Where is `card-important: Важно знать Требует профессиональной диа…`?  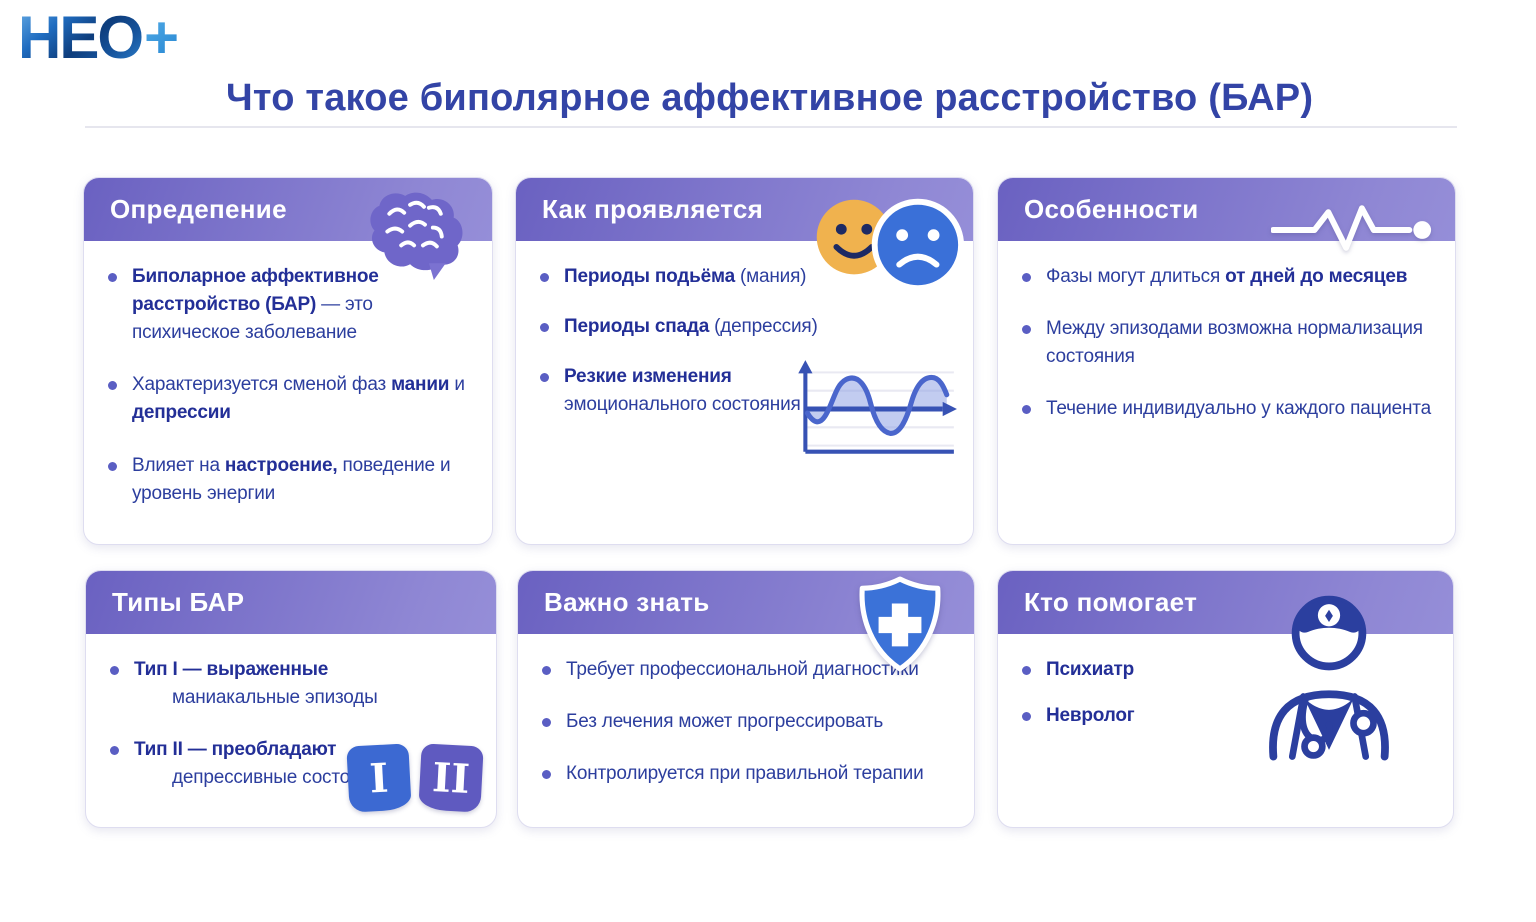
card-important: Важно знать Требует профессиональной диа… is located at coordinates (746, 699).